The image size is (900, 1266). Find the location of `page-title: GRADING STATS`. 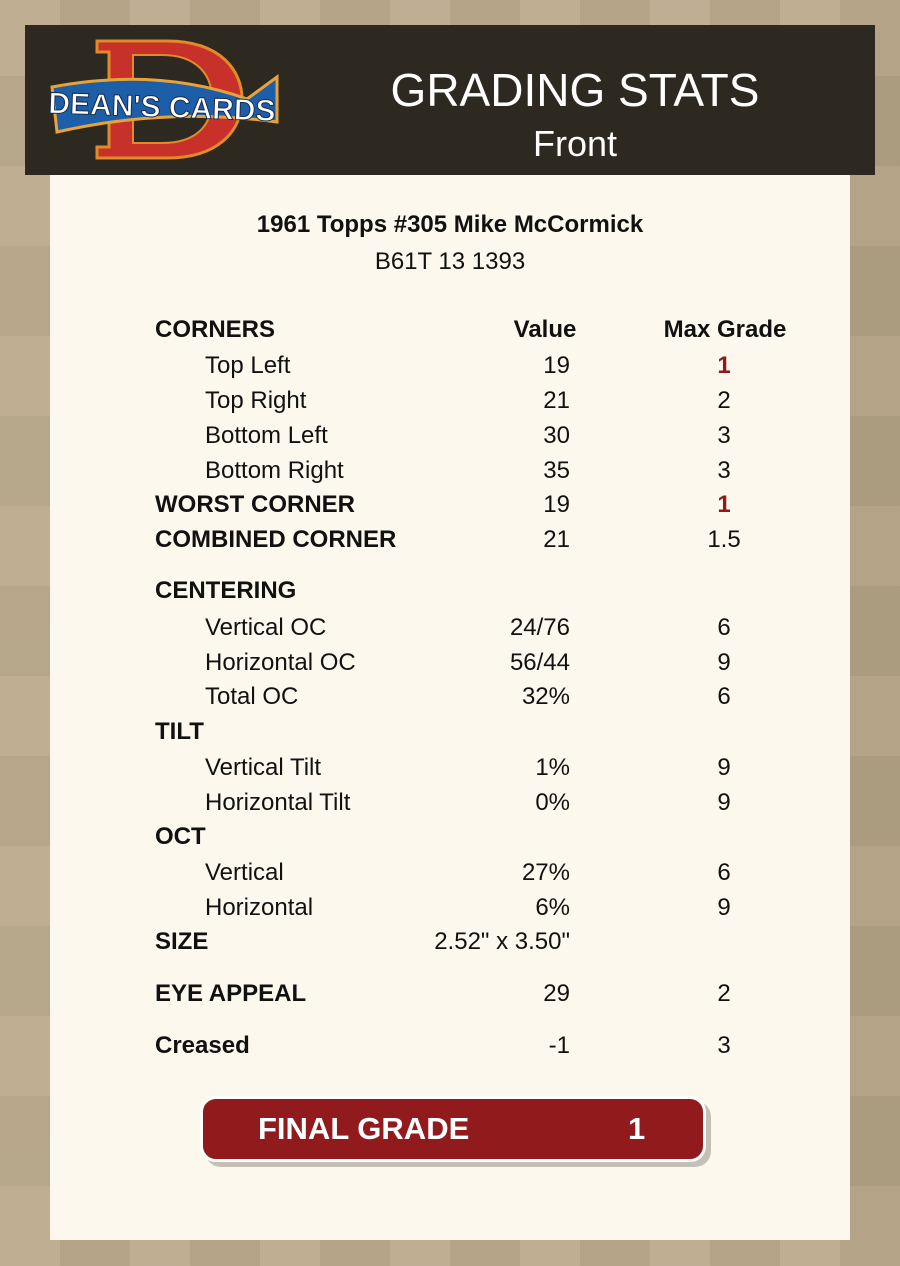

page-title: GRADING STATS is located at coordinates (575, 90).